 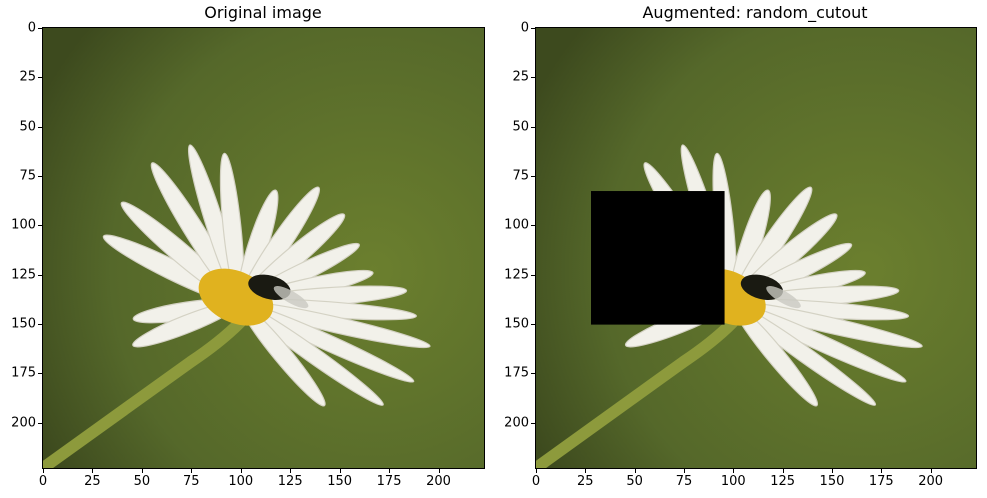 I want to click on panel-title-augmented: Augmented: random_cutout, so click(x=755, y=12).